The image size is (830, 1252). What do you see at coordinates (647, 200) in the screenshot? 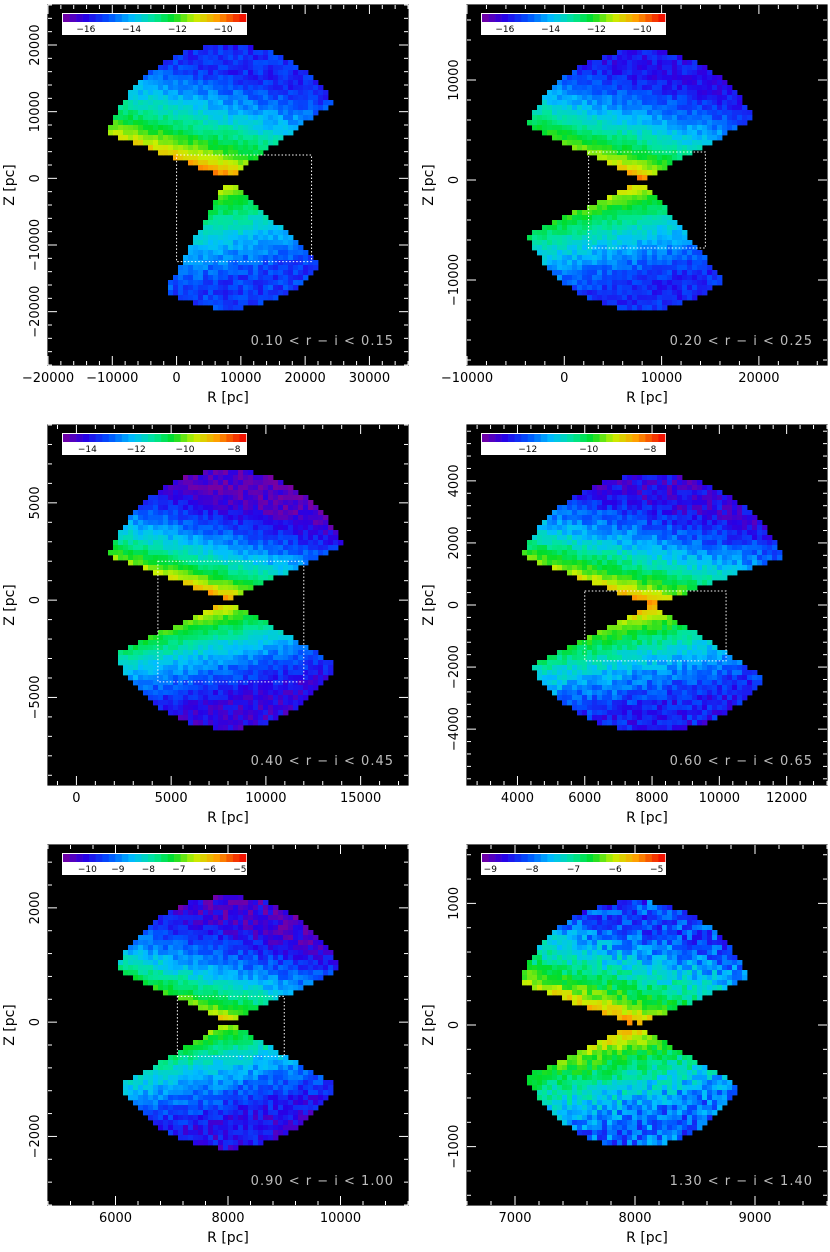
I see `selection-box` at bounding box center [647, 200].